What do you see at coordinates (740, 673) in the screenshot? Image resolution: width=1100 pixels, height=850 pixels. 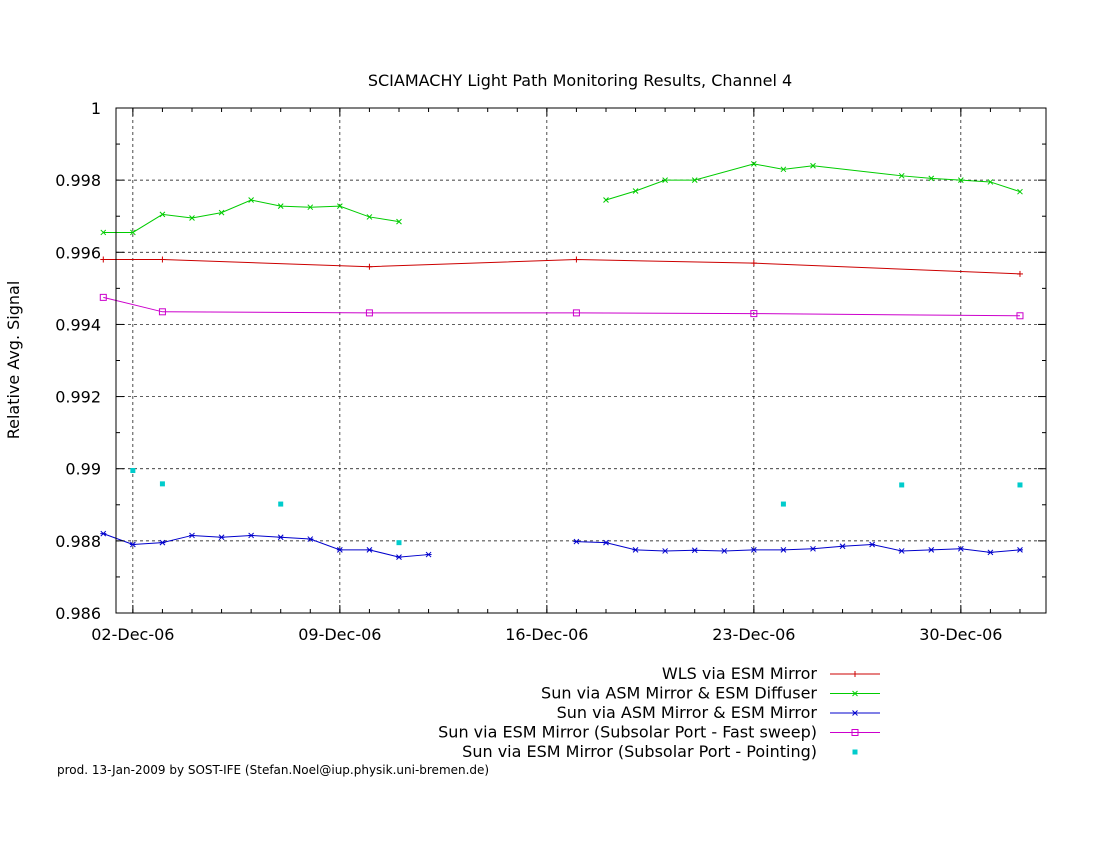 I see `legend-label: WLS via ESM Mirror` at bounding box center [740, 673].